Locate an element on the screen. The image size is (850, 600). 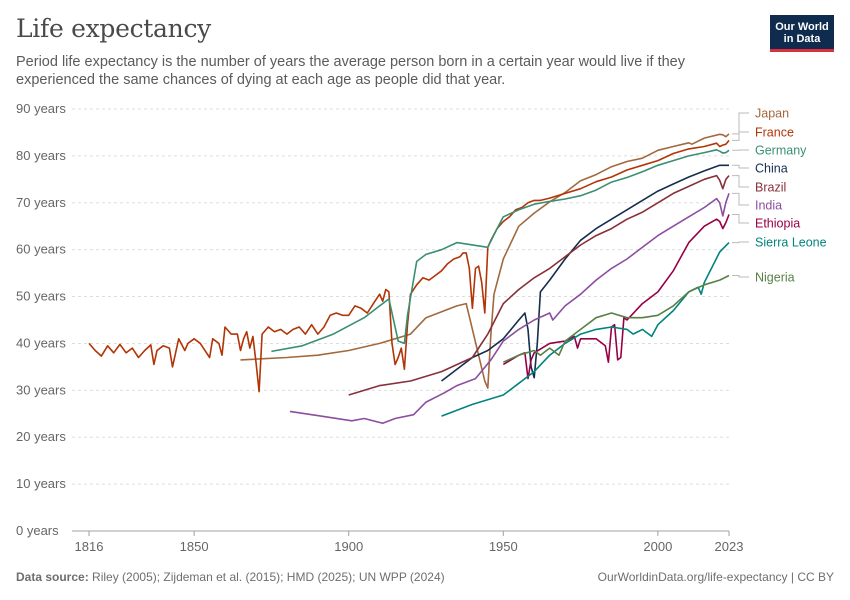
series-line-sierra-leone is located at coordinates (585, 329).